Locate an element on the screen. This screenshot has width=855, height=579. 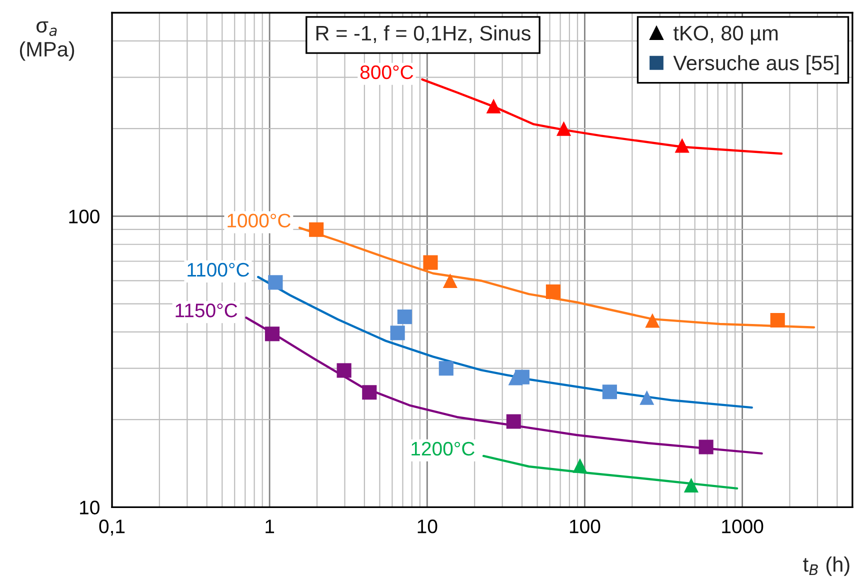
y-axis-title: σ$_{a}$ (MPa) is located at coordinates (47, 41).